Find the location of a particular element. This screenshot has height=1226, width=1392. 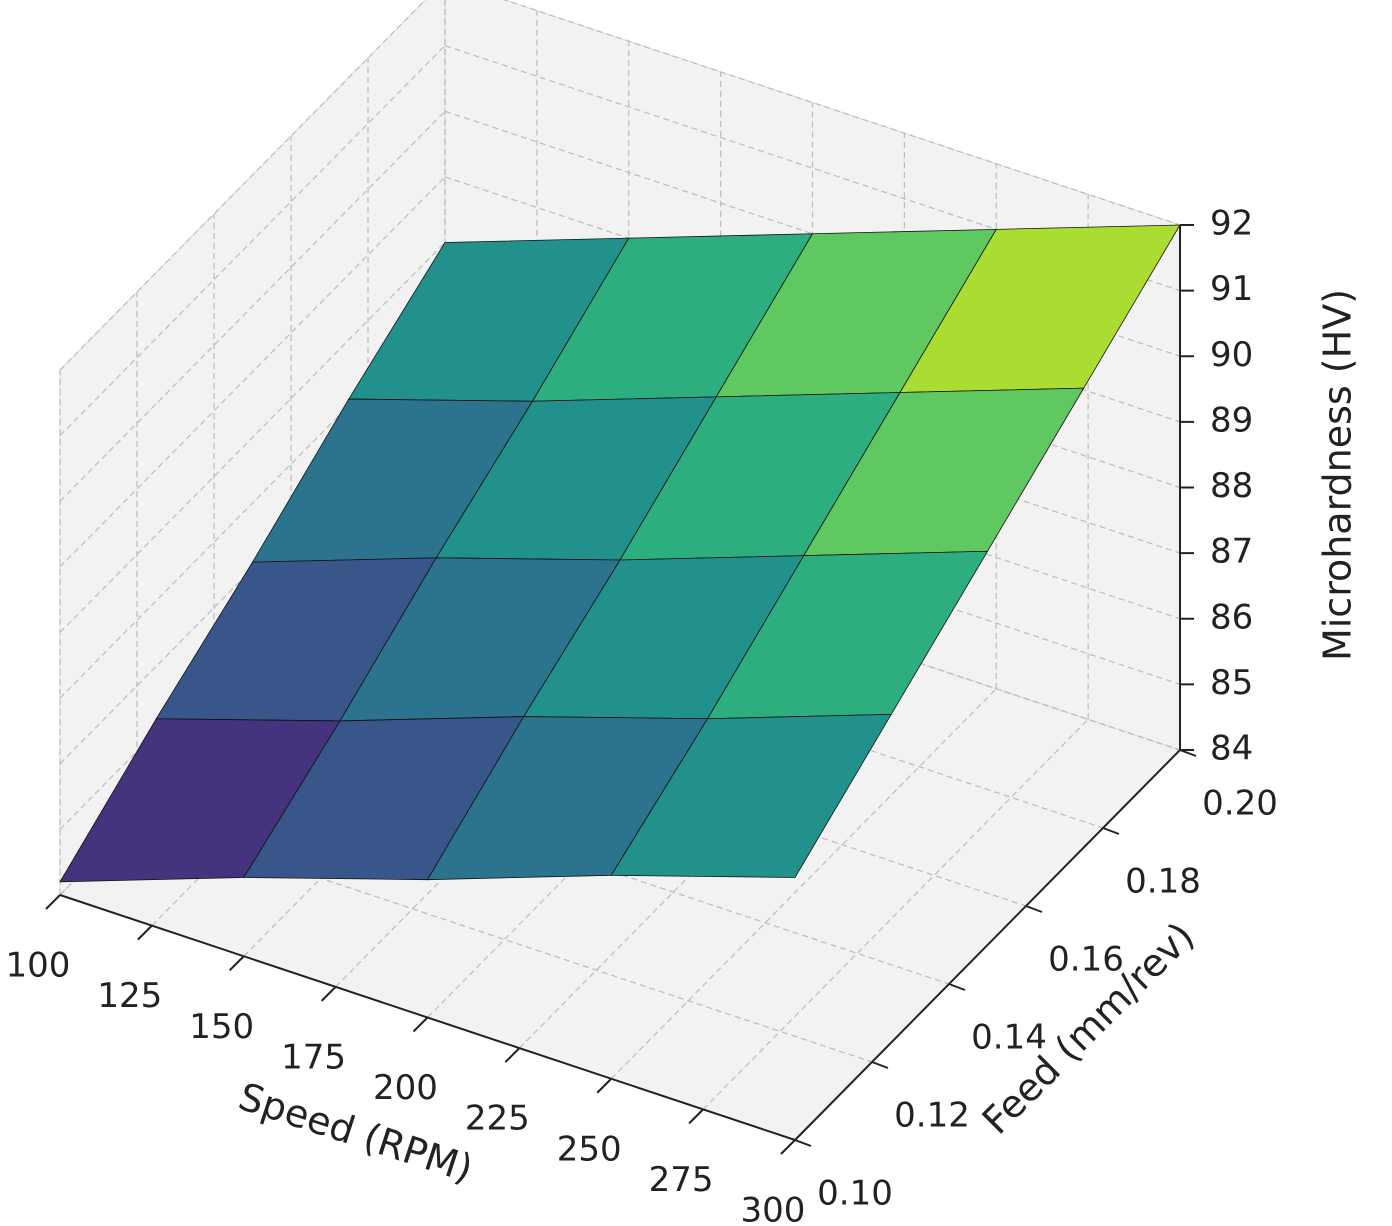

y-tick-label: 0.16 is located at coordinates (1086, 960).